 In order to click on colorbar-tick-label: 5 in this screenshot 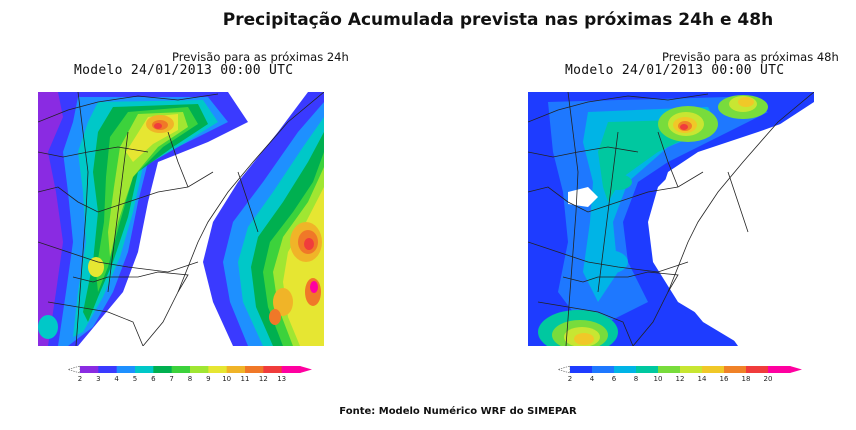, I will do `click(135, 379)`.